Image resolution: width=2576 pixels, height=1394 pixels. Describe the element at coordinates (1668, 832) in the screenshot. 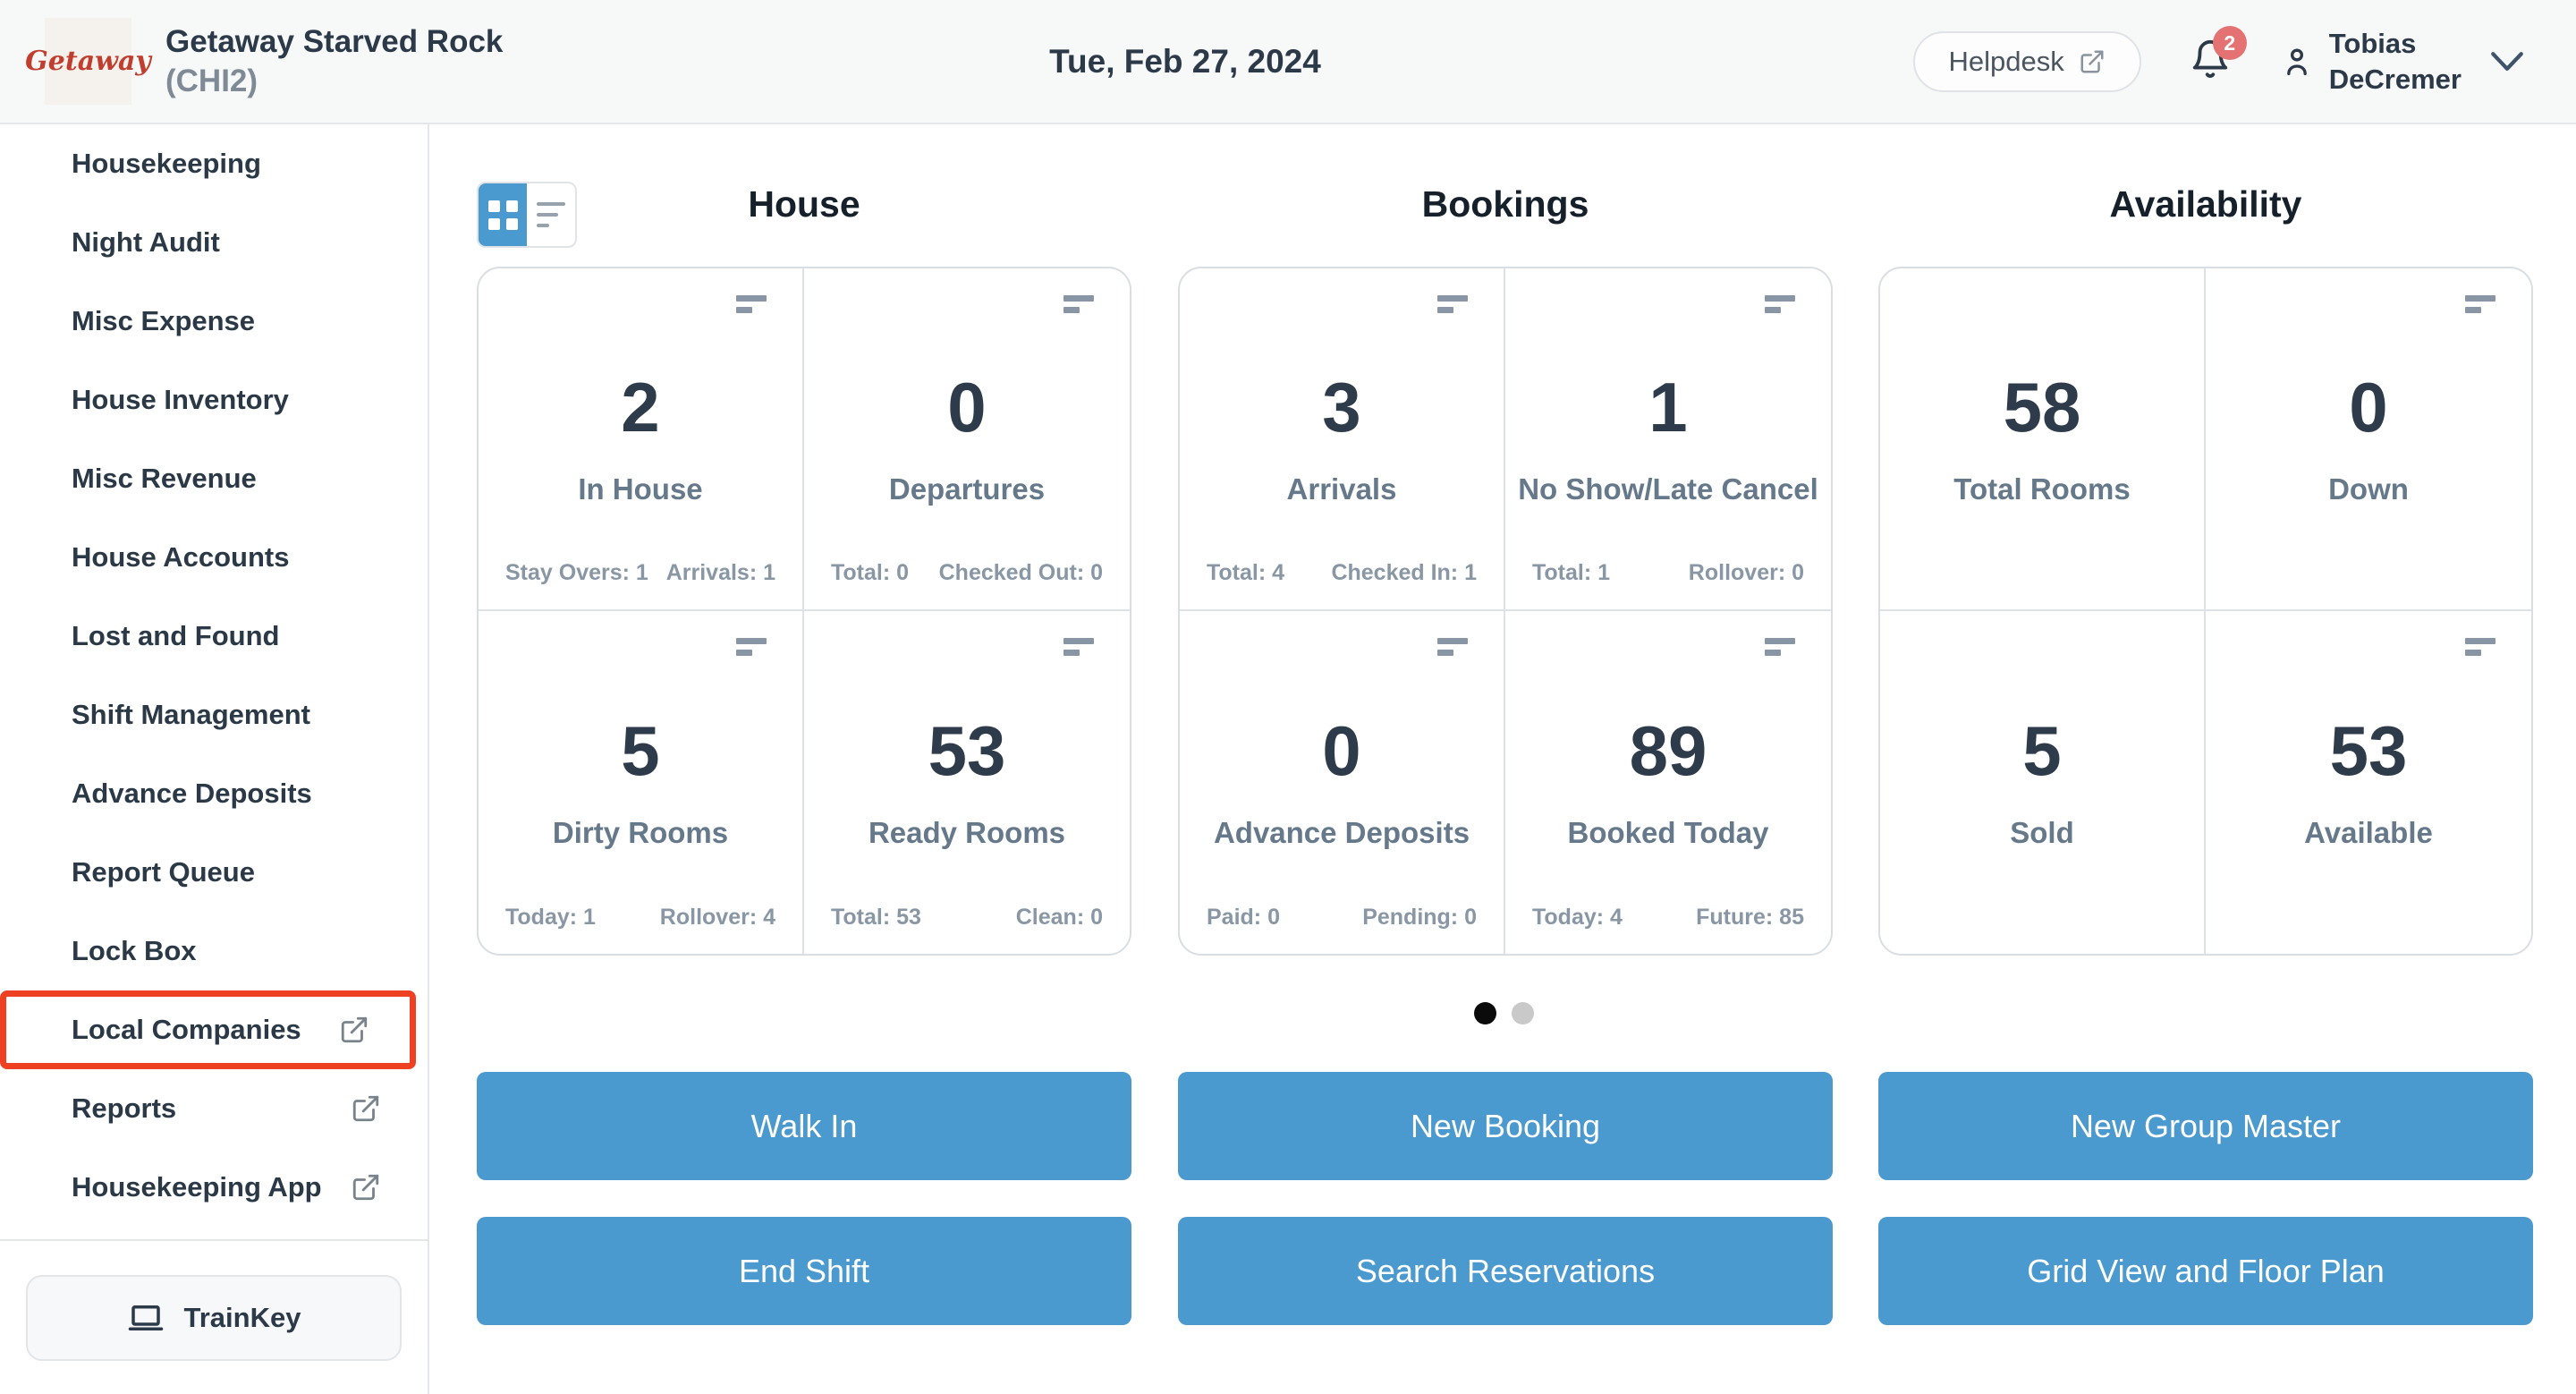

I see `stat-label: Booked Today` at that location.